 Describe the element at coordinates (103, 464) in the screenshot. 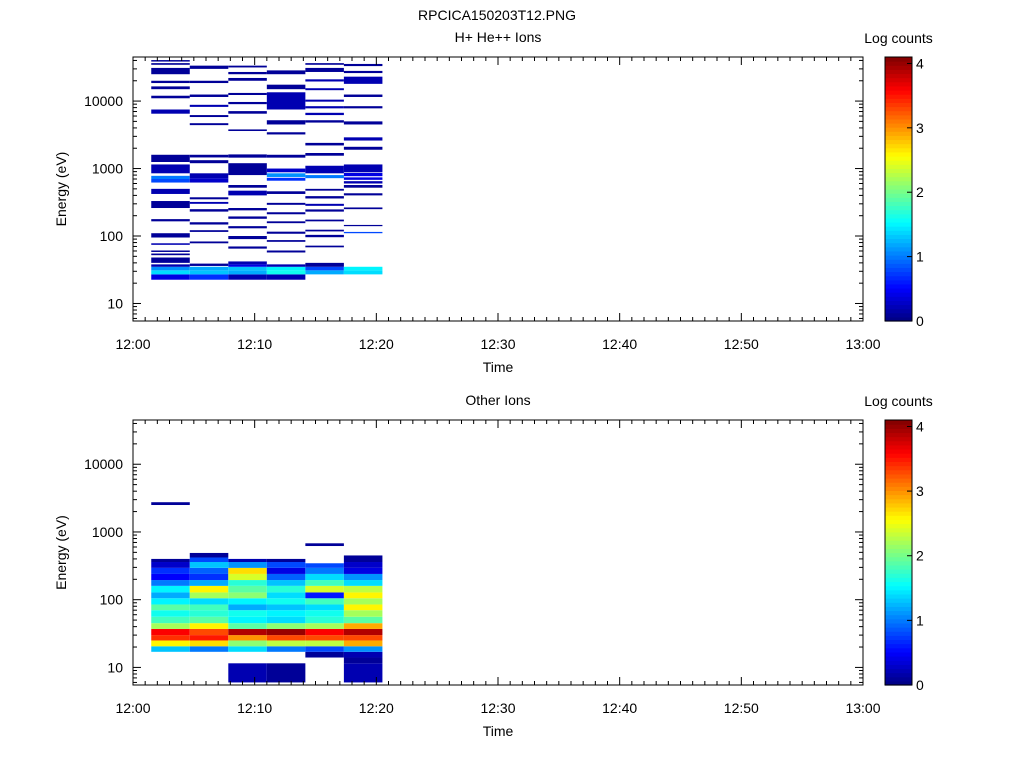

I see `y-tick-label: 10000` at that location.